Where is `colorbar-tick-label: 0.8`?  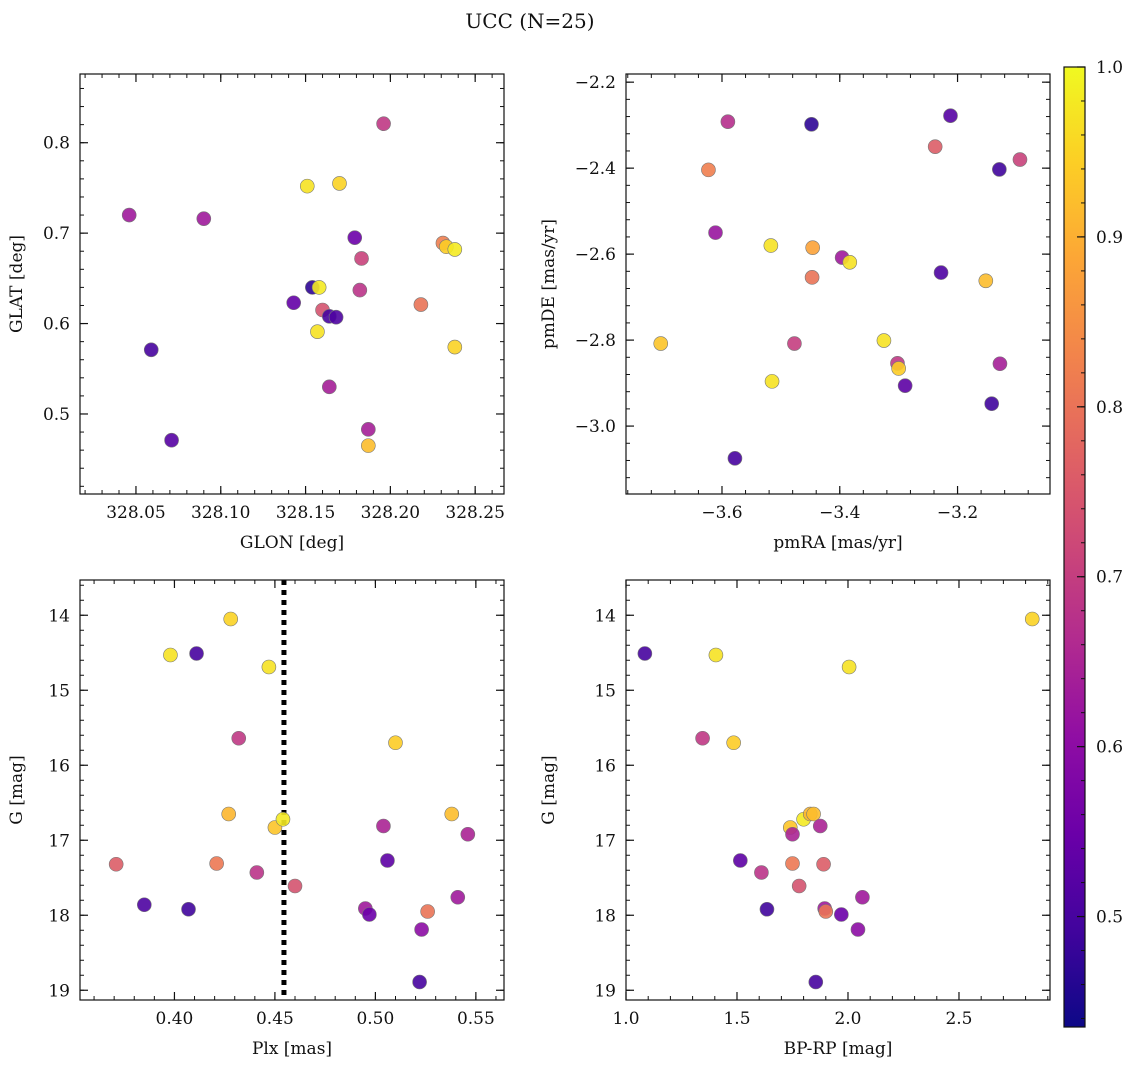
colorbar-tick-label: 0.8 is located at coordinates (1109, 408).